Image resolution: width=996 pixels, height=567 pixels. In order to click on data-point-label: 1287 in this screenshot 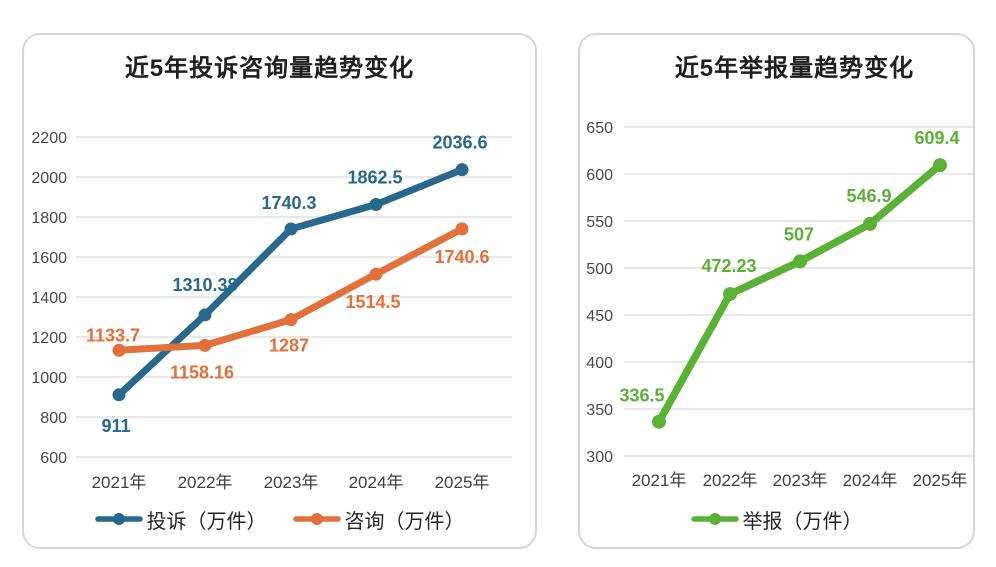, I will do `click(289, 346)`.